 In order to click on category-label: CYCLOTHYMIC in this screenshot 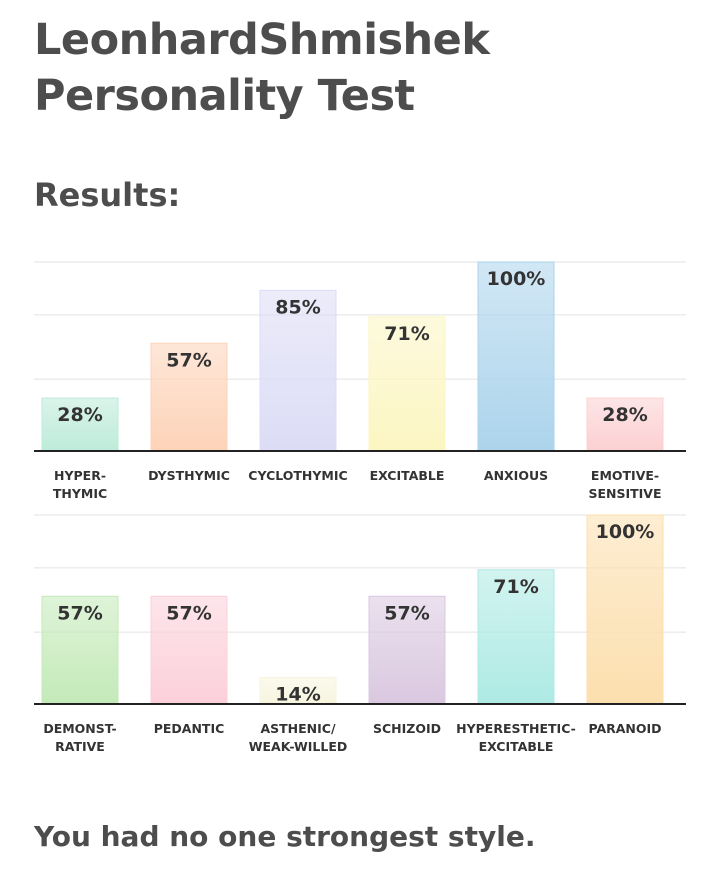, I will do `click(297, 475)`.